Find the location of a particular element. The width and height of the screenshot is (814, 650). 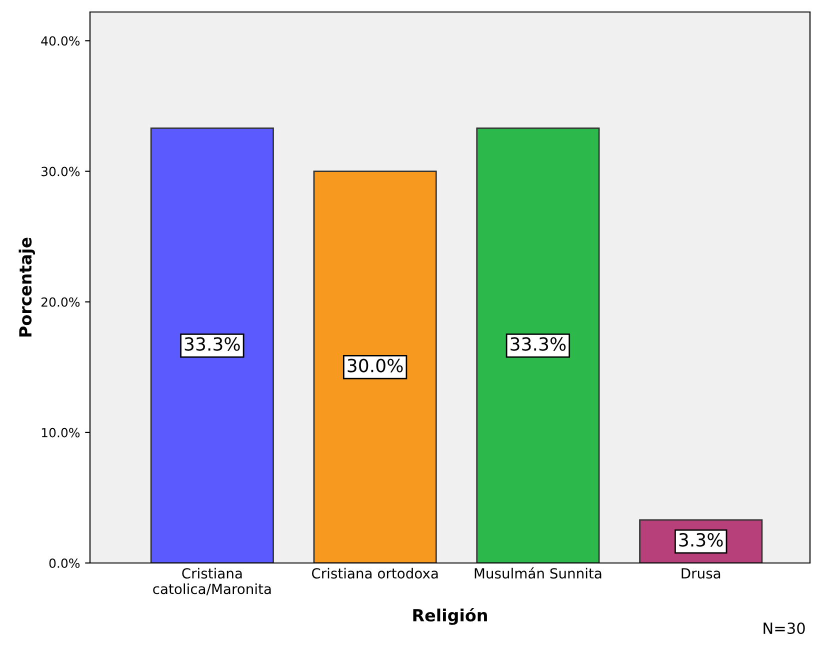

y-tick-label: 40.0% is located at coordinates (60, 41).